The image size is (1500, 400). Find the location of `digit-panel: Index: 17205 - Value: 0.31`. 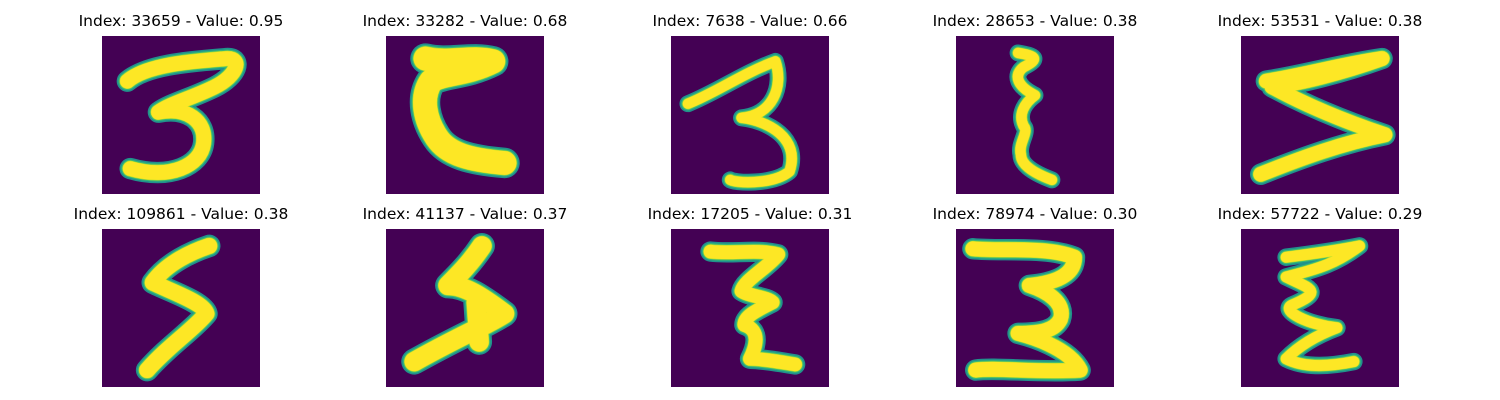

digit-panel: Index: 17205 - Value: 0.31 is located at coordinates (750, 300).